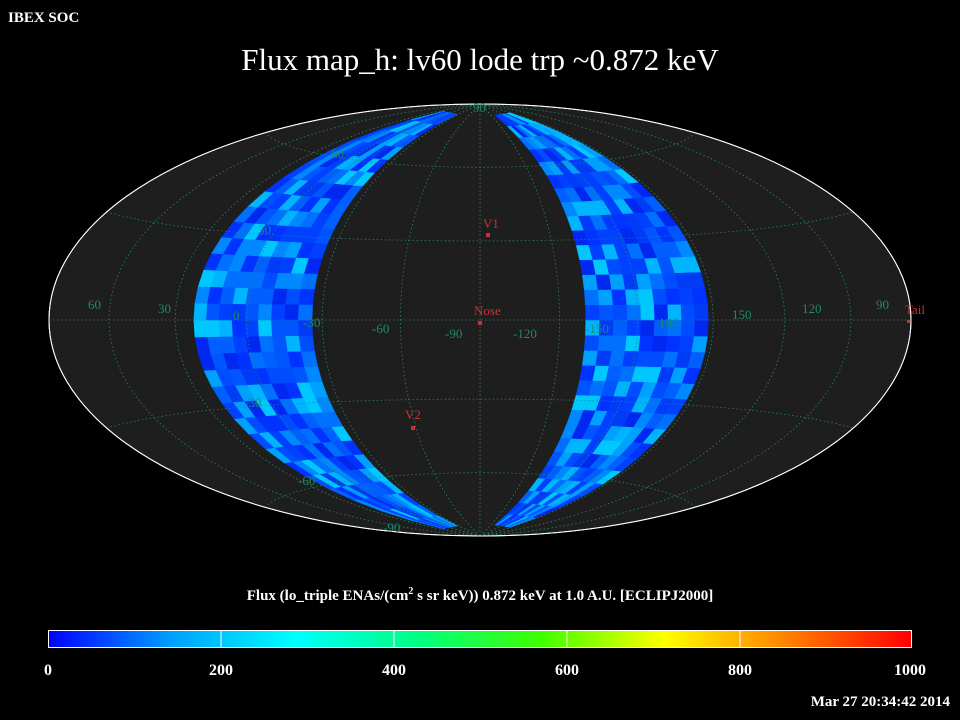 This screenshot has width=960, height=720. Describe the element at coordinates (413, 428) in the screenshot. I see `marker-v2` at that location.